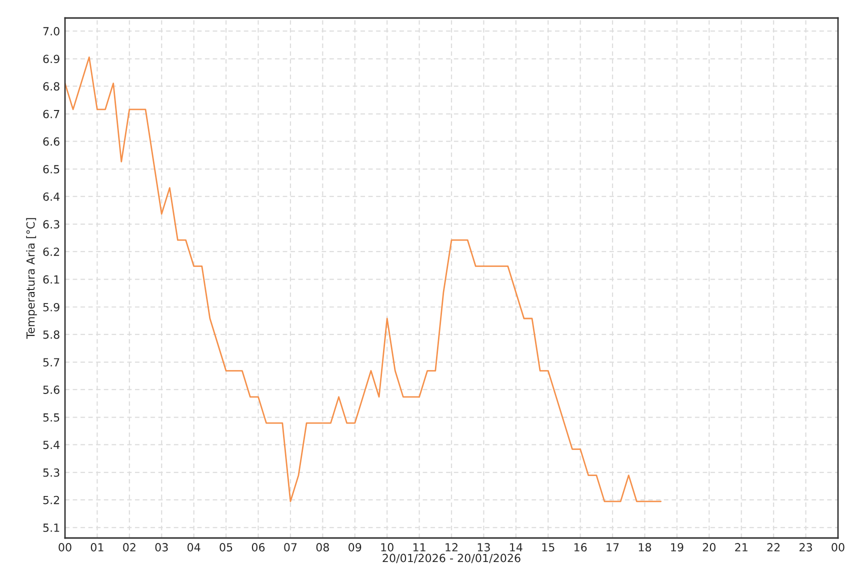  What do you see at coordinates (419, 547) in the screenshot?
I see `x-tick-label: 11` at bounding box center [419, 547].